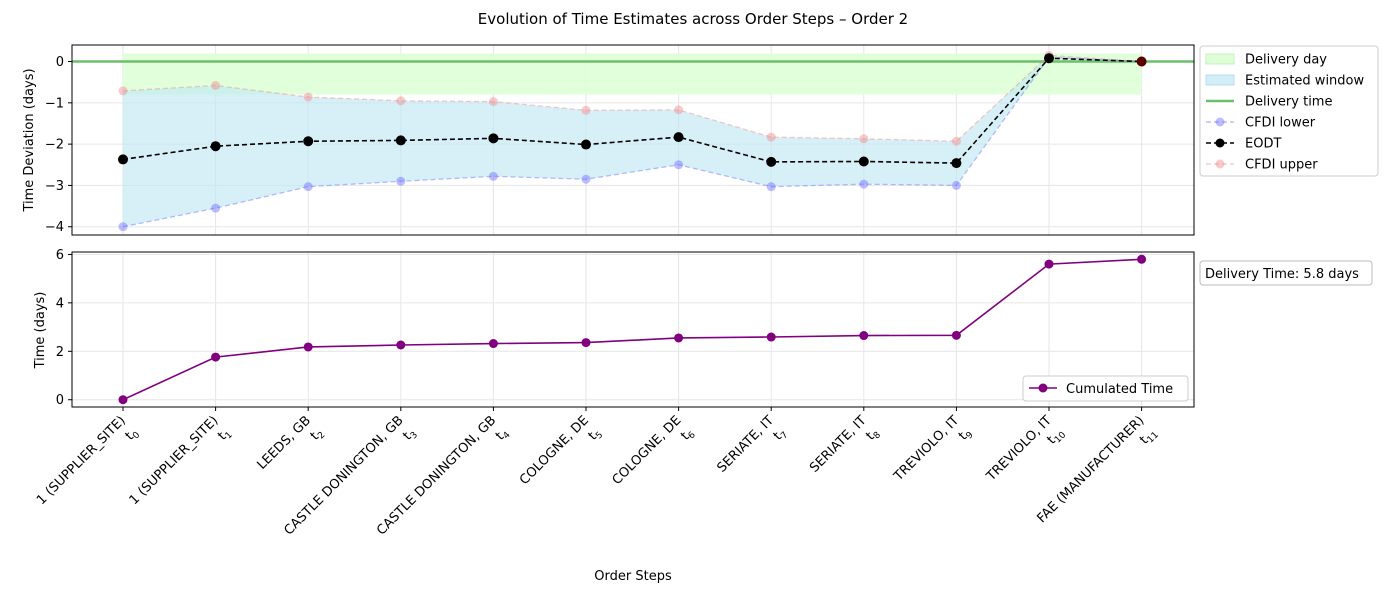 The image size is (1388, 592). What do you see at coordinates (410, 435) in the screenshot?
I see `x-step-label: t3` at bounding box center [410, 435].